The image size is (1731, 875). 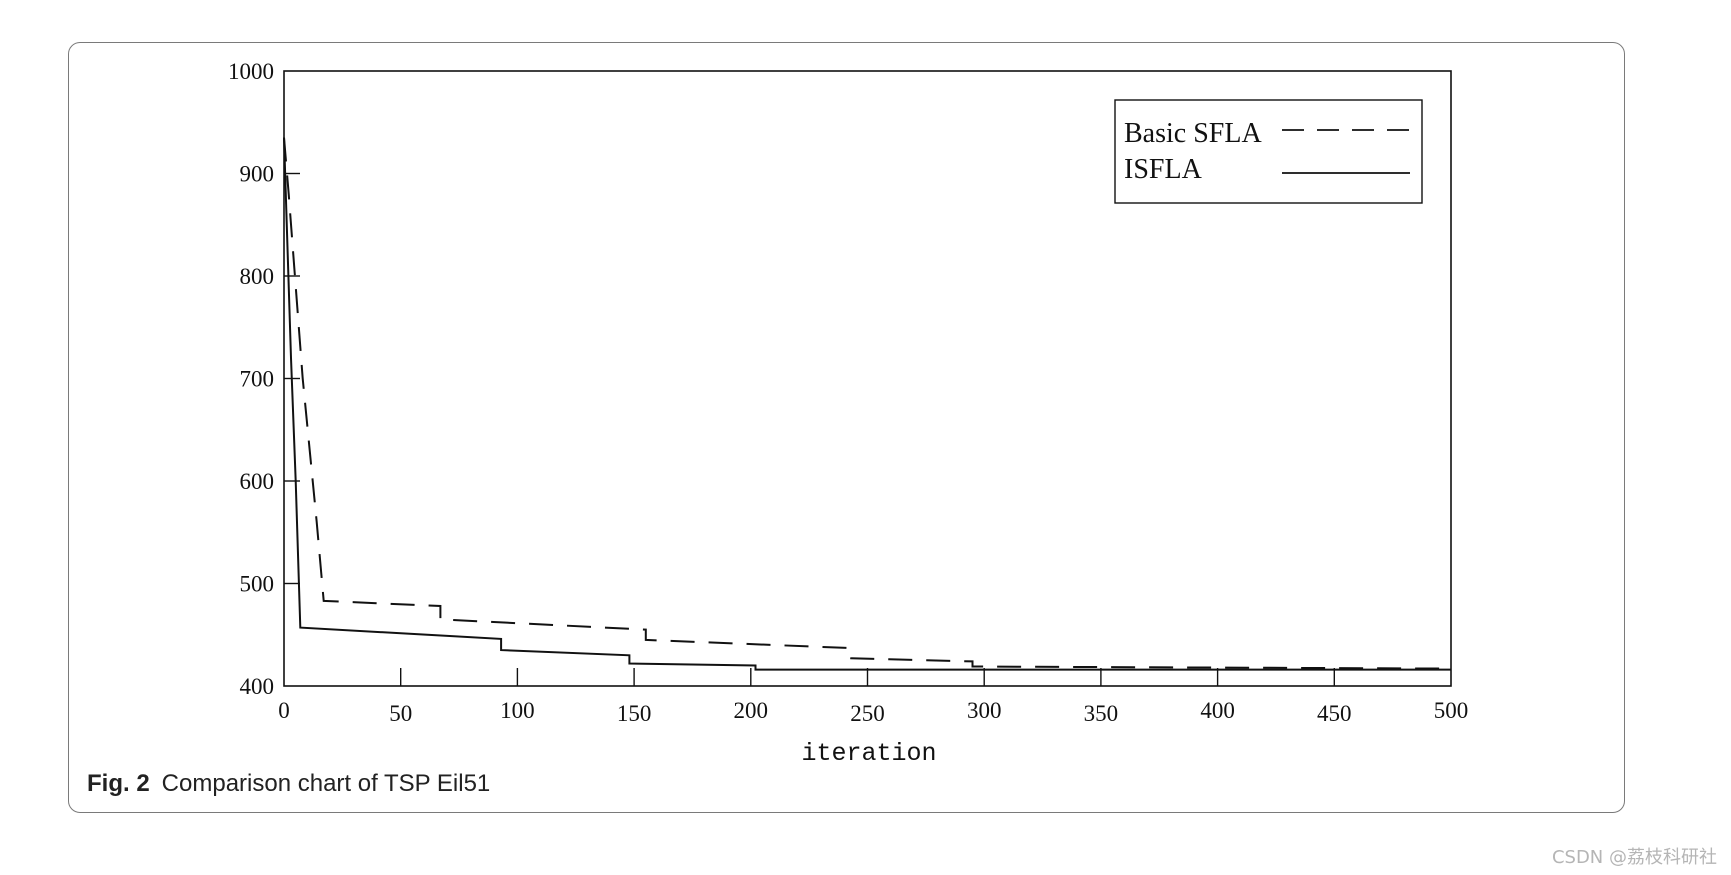 I want to click on x-tick-label: 0, so click(x=284, y=710).